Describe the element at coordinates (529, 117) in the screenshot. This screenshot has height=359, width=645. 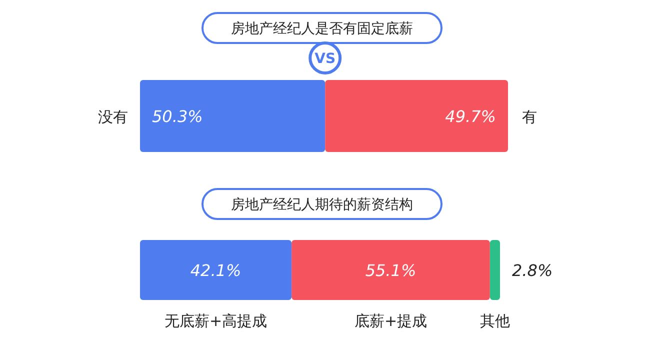
I see `series-label: 有` at that location.